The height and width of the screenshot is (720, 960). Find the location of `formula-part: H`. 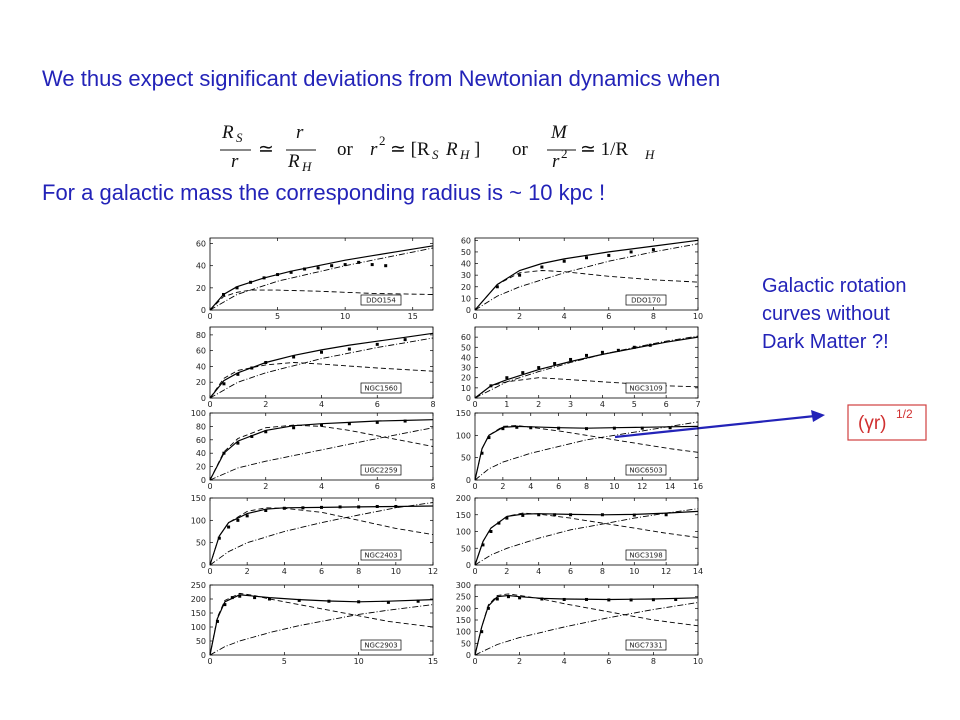

formula-part: H is located at coordinates (464, 154).